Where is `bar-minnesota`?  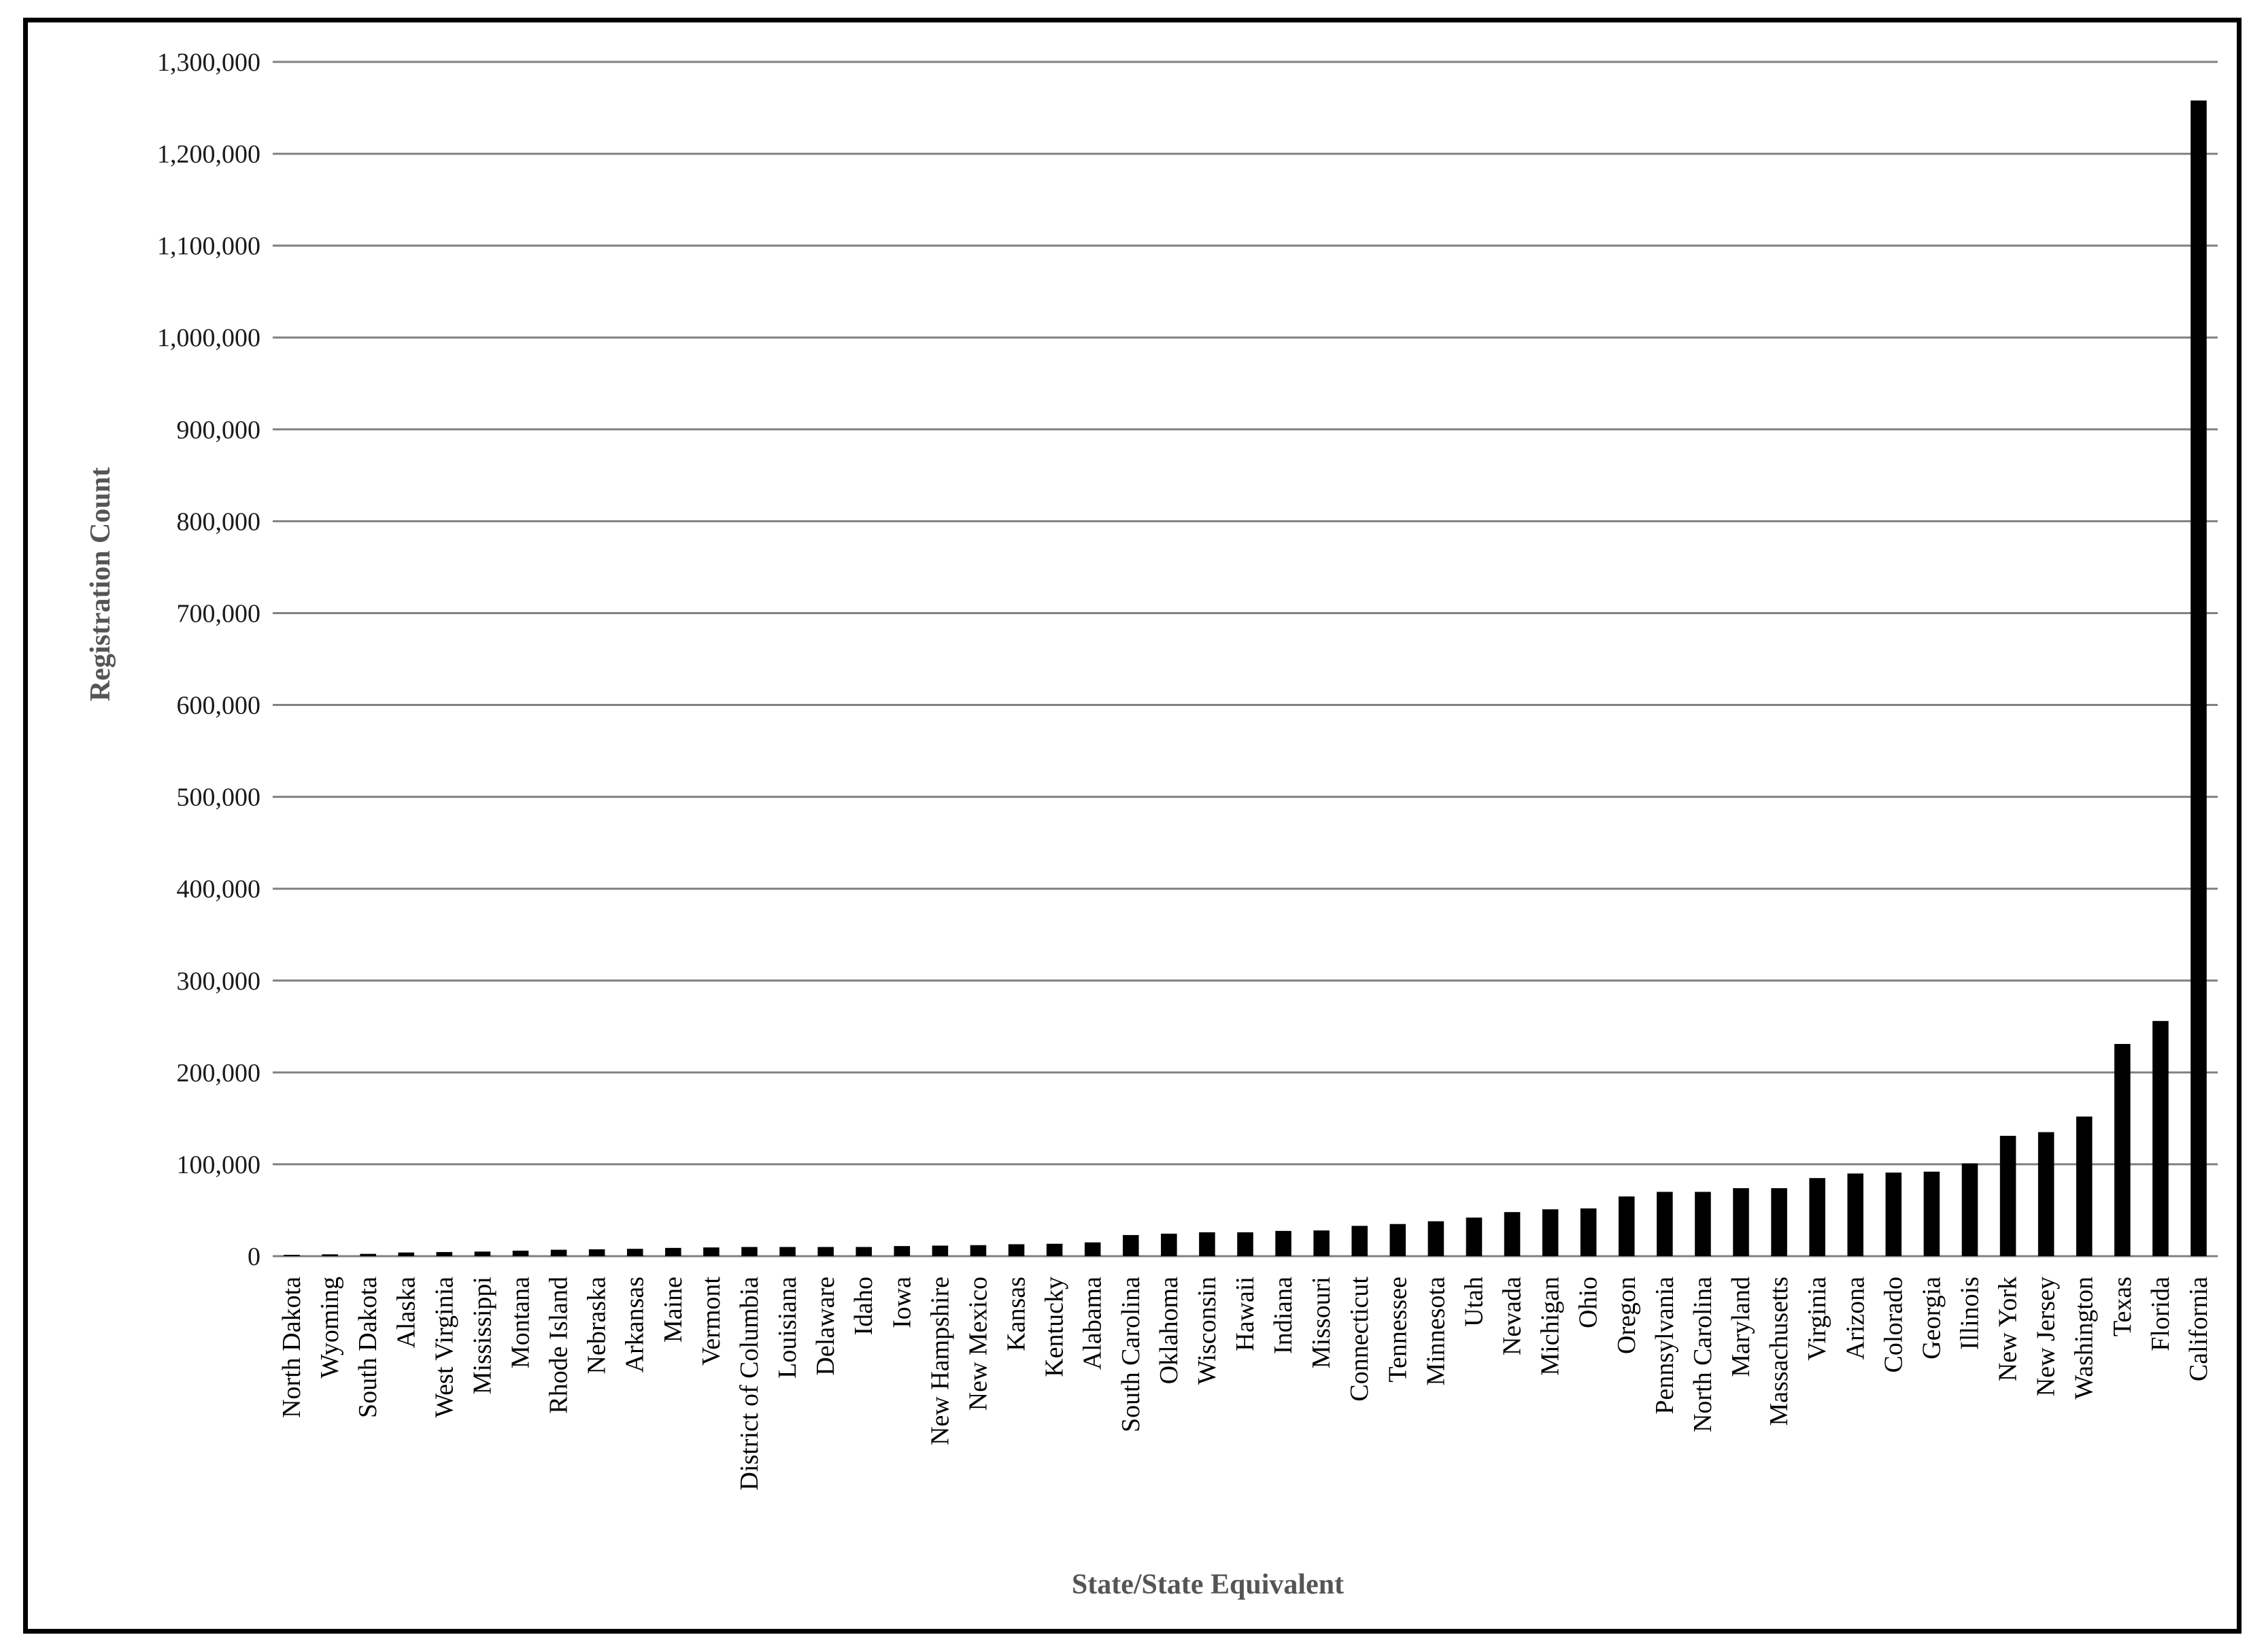
bar-minnesota is located at coordinates (1436, 1239).